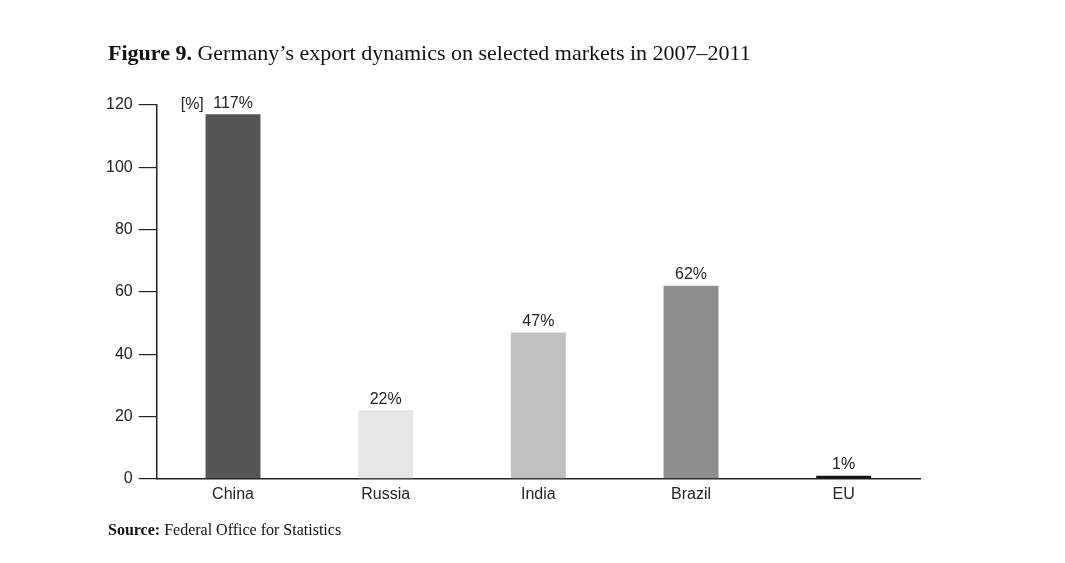 The height and width of the screenshot is (563, 1065). I want to click on y-tick-label: 0, so click(128, 478).